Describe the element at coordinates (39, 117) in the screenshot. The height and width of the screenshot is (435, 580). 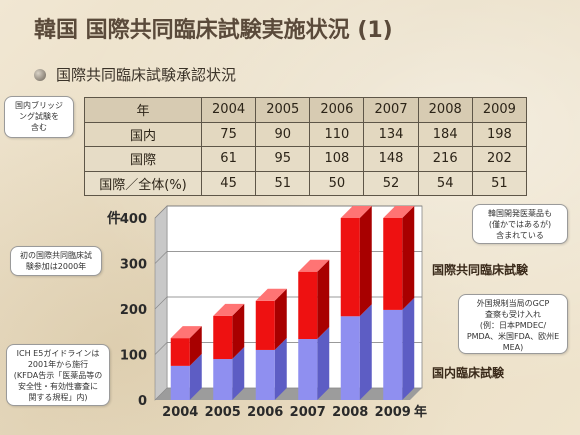
I see `callout-bridging: 国内ブリッジ ング試験を 含む` at that location.